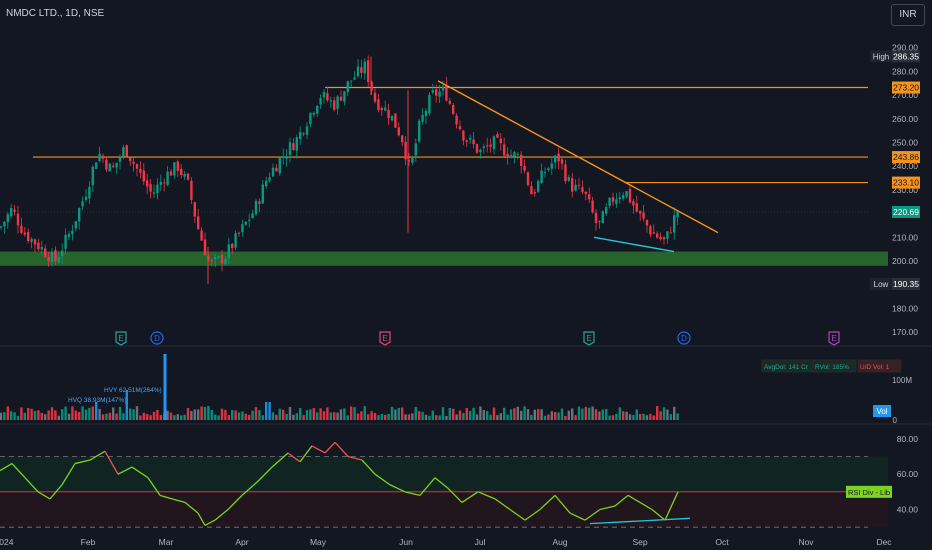 Image resolution: width=932 pixels, height=550 pixels. What do you see at coordinates (578, 166) in the screenshot?
I see `trendlines-layer` at bounding box center [578, 166].